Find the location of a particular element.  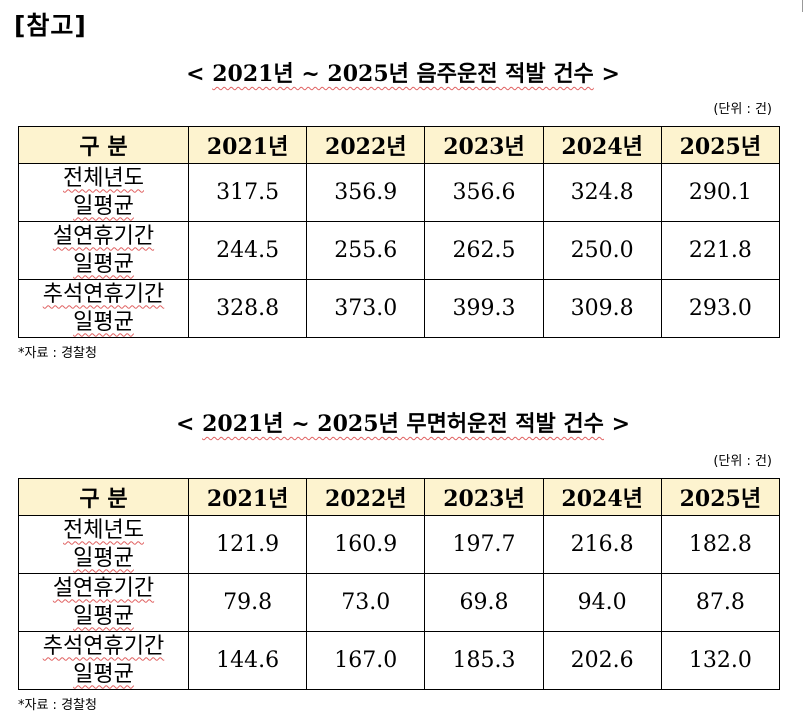

table-cell: 373.0 is located at coordinates (366, 308).